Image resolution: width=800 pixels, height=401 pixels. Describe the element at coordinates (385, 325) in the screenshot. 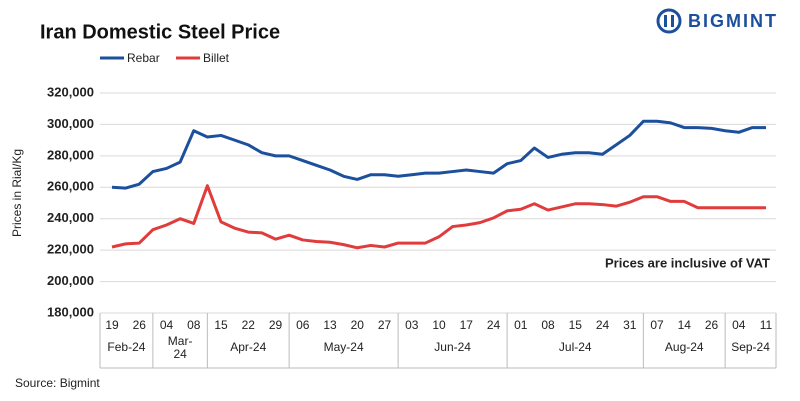

I see `x-tick-label: 27` at that location.